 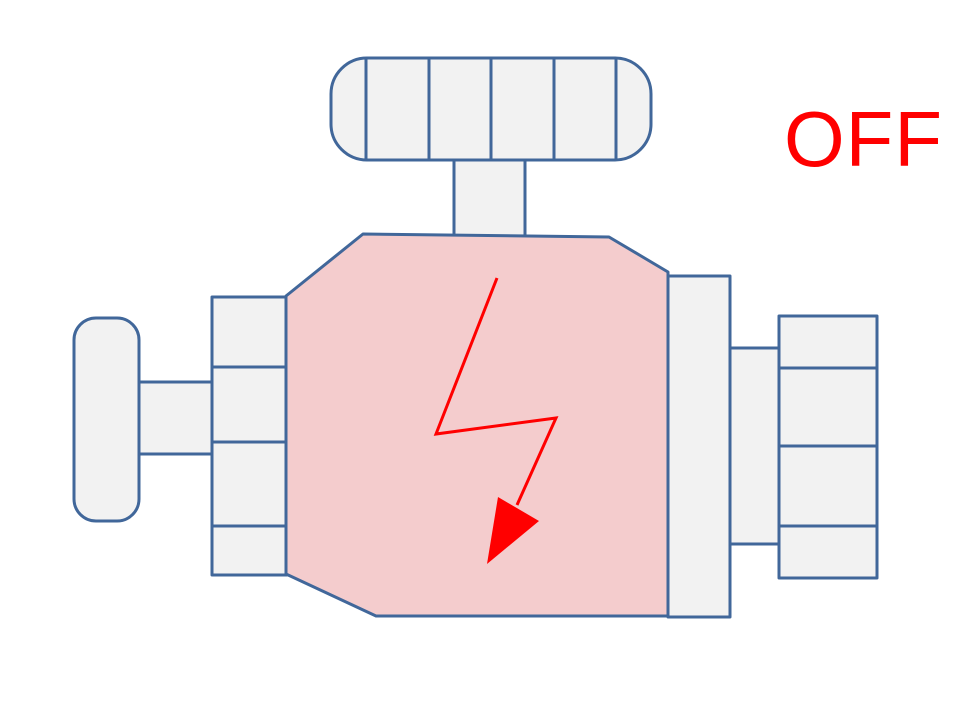 What do you see at coordinates (489, 198) in the screenshot?
I see `top-stem` at bounding box center [489, 198].